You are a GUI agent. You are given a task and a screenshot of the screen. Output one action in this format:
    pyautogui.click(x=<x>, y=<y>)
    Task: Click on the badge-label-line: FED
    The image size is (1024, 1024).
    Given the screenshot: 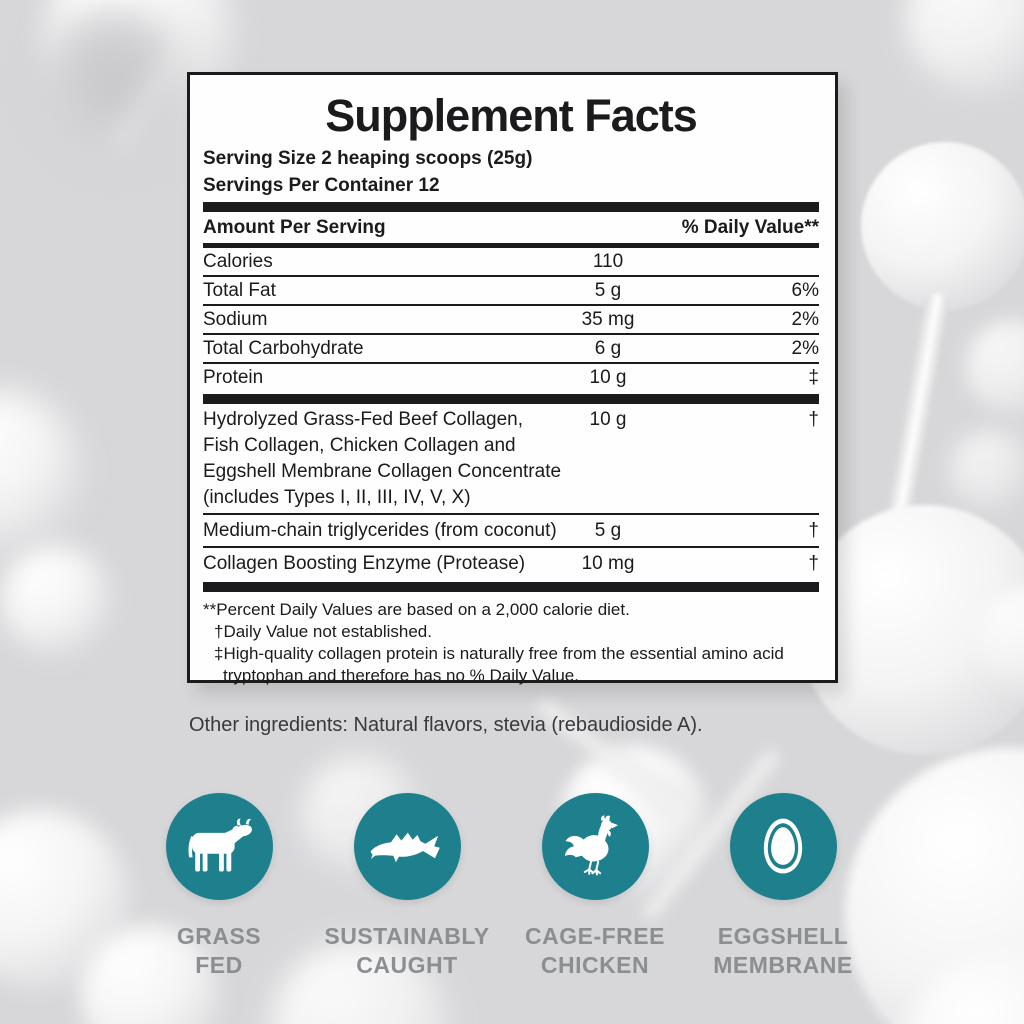 What is the action you would take?
    pyautogui.click(x=219, y=965)
    